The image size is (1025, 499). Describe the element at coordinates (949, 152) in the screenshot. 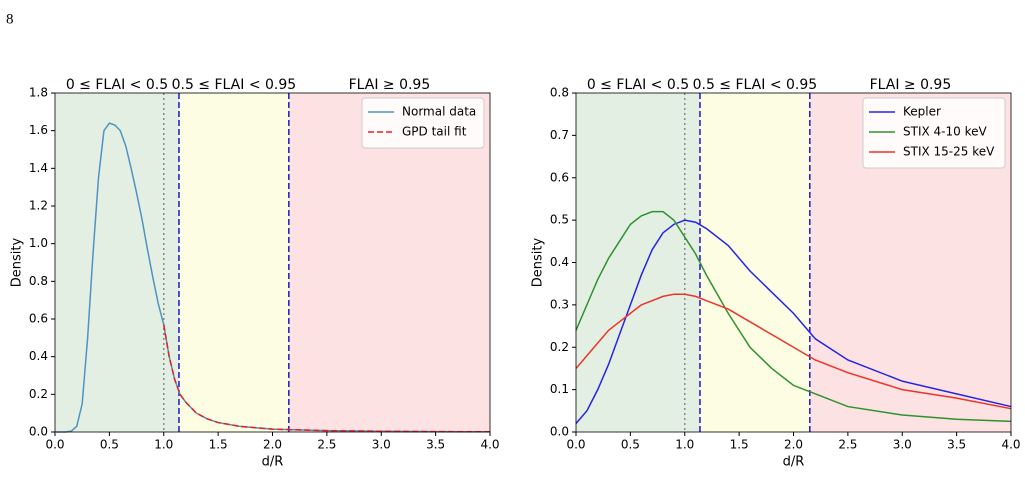

I see `legend-label: STIX 15-25 keV` at that location.